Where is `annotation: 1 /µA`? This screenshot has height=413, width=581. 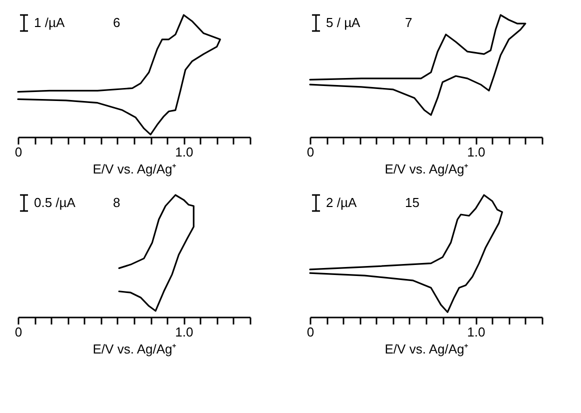
annotation: 1 /µA is located at coordinates (49, 22).